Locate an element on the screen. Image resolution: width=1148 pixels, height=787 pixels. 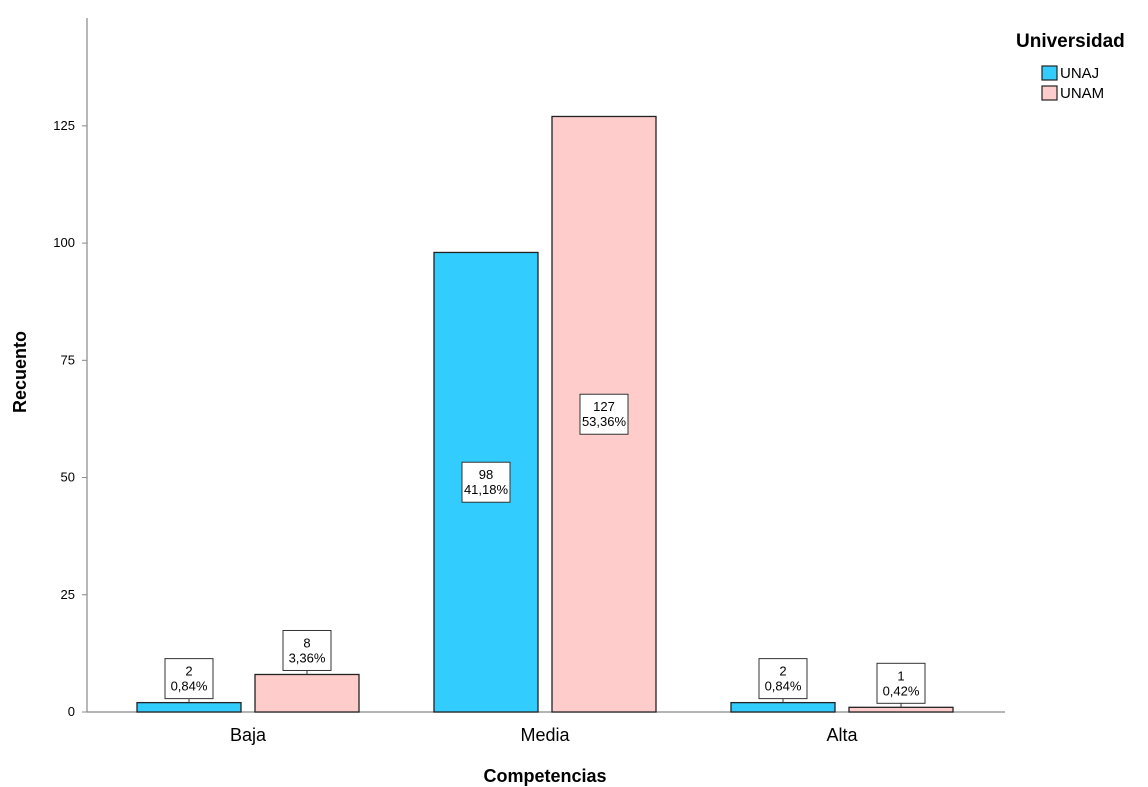
legend: Universidad UNAJ UNAM is located at coordinates (1070, 66).